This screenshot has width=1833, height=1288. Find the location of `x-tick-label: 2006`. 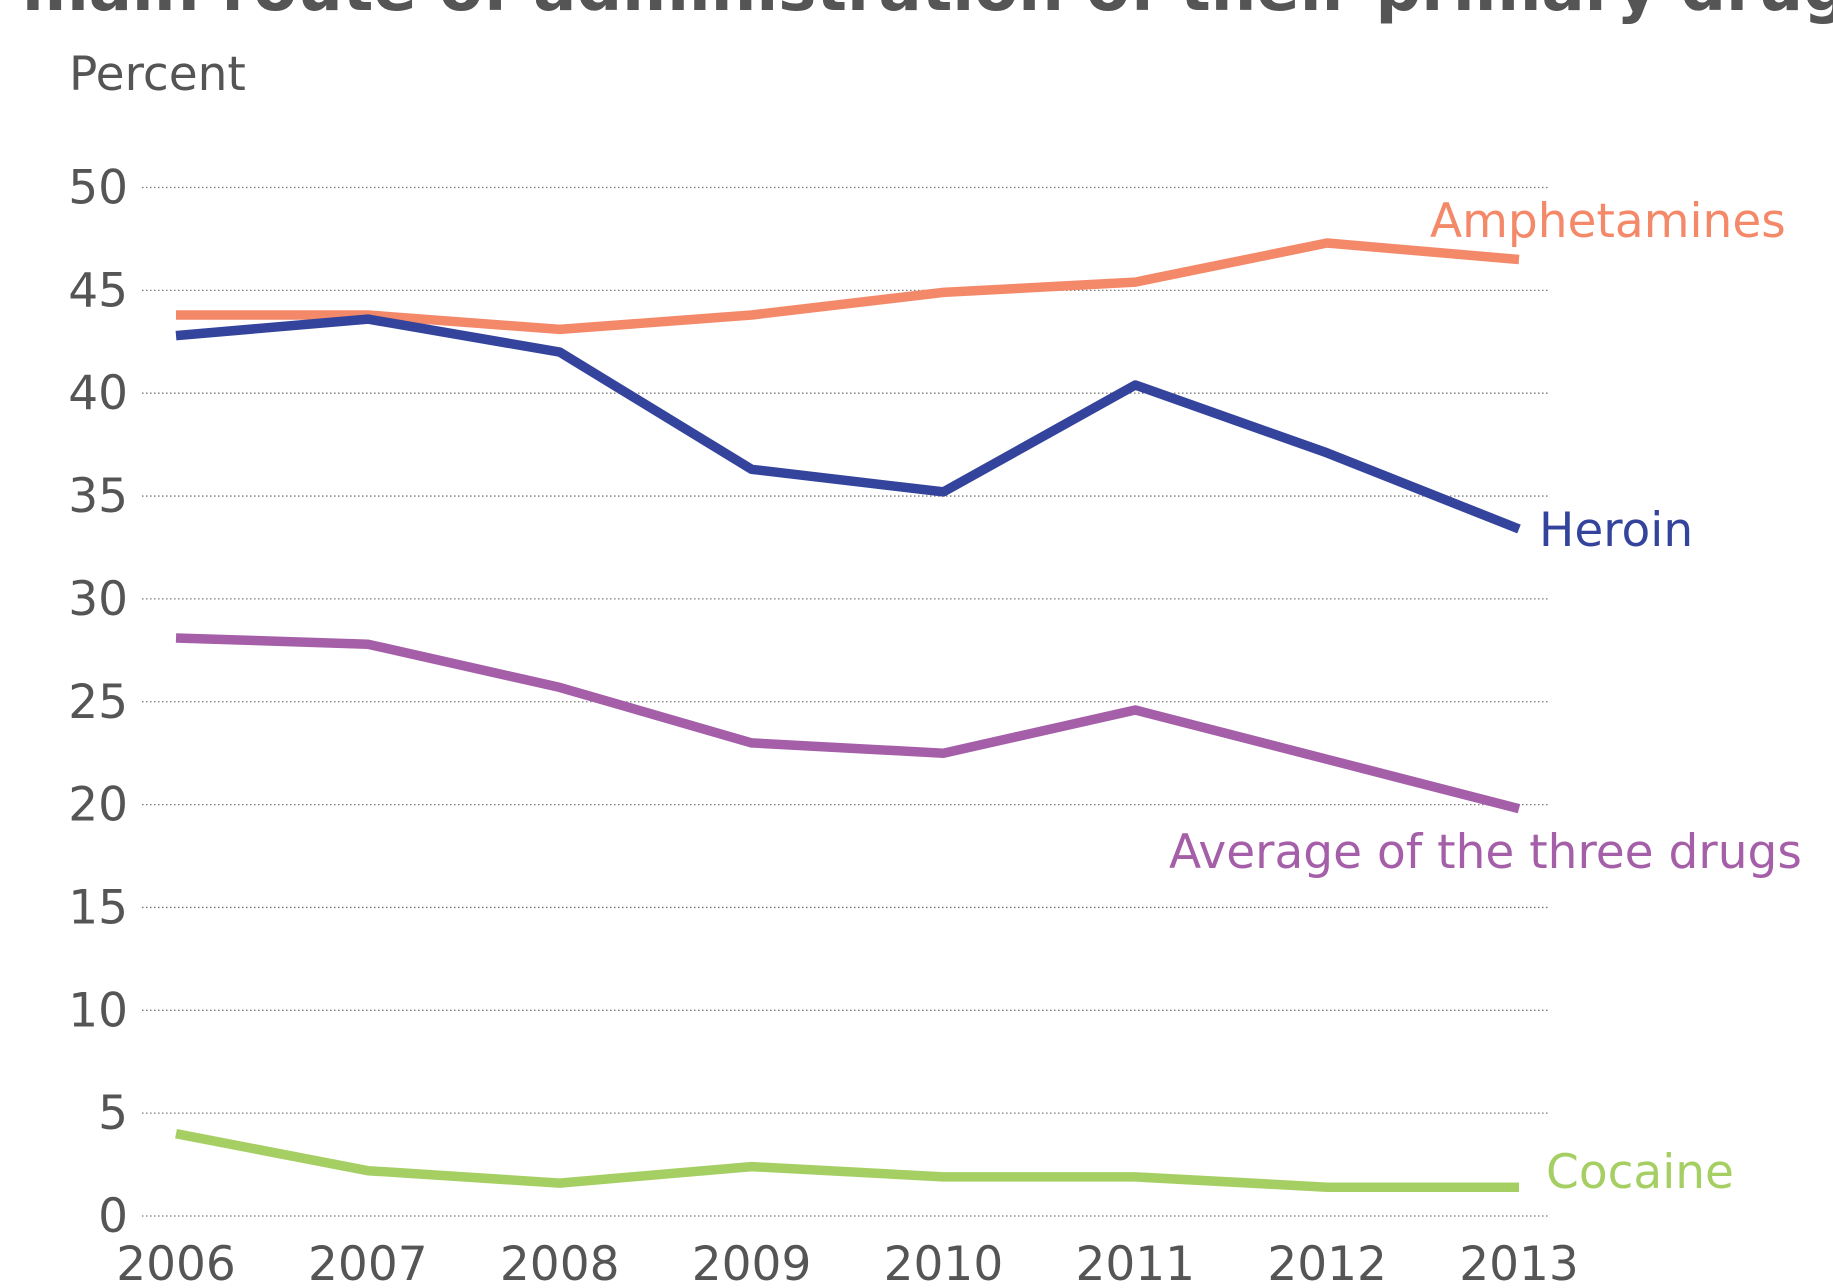

x-tick-label: 2006 is located at coordinates (176, 1262).